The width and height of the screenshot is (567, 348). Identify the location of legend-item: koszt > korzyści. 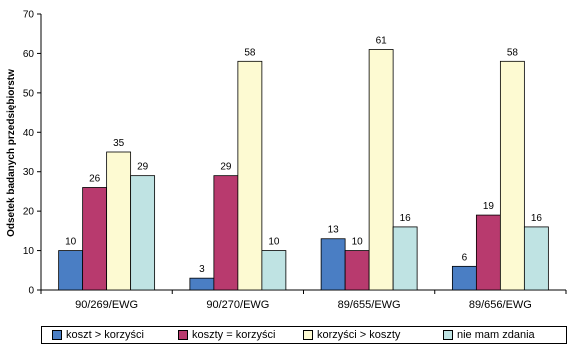
(105, 335).